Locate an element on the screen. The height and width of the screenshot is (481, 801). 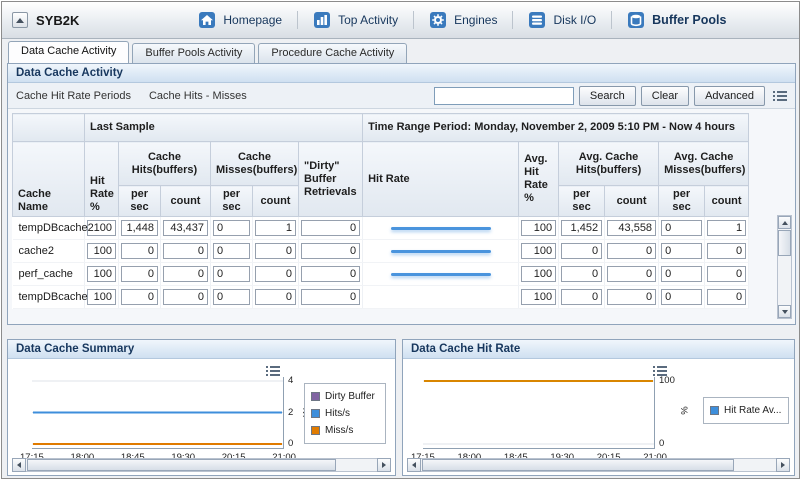
value-box: 1,452 is located at coordinates (582, 228).